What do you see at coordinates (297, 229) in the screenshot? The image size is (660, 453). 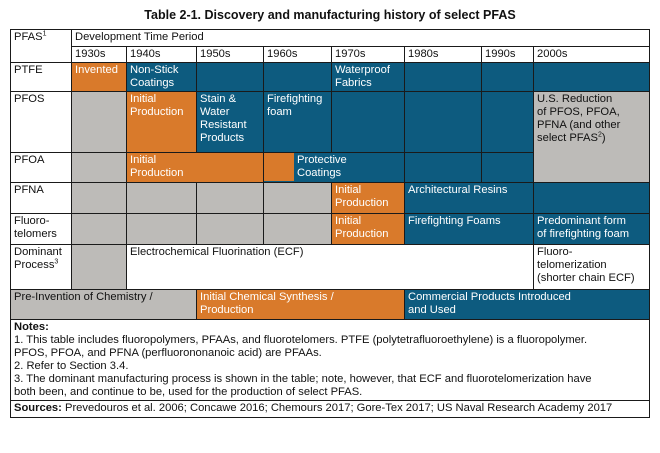 I see `ft-1960s` at bounding box center [297, 229].